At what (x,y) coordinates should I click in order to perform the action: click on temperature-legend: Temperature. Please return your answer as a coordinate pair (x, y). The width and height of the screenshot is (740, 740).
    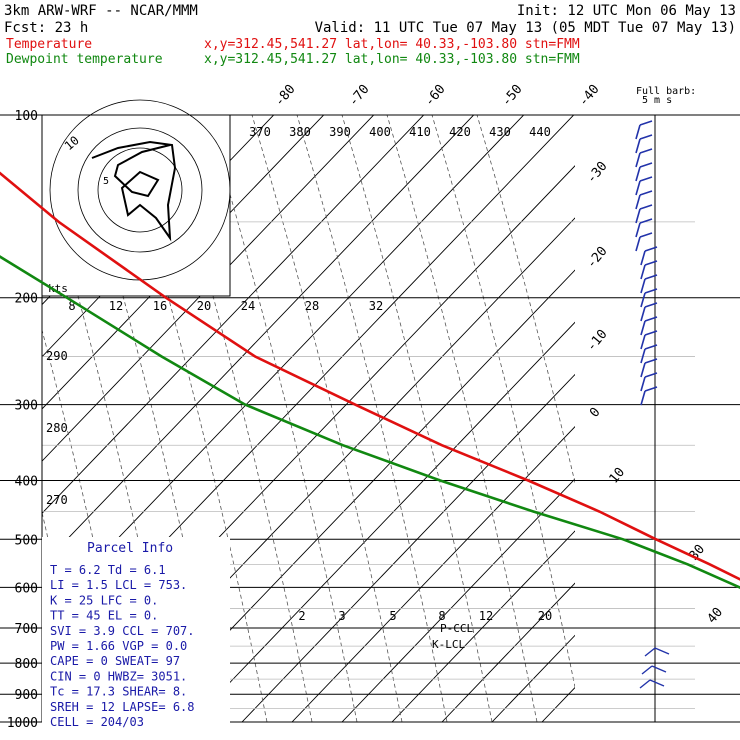
    Looking at the image, I should click on (49, 44).